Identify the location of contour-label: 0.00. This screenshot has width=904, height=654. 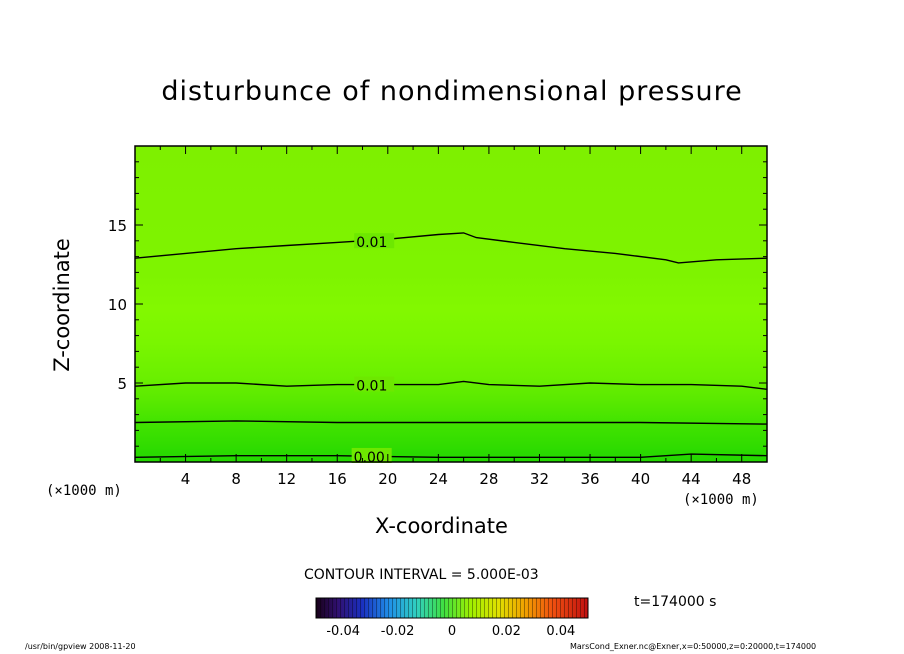
(369, 458).